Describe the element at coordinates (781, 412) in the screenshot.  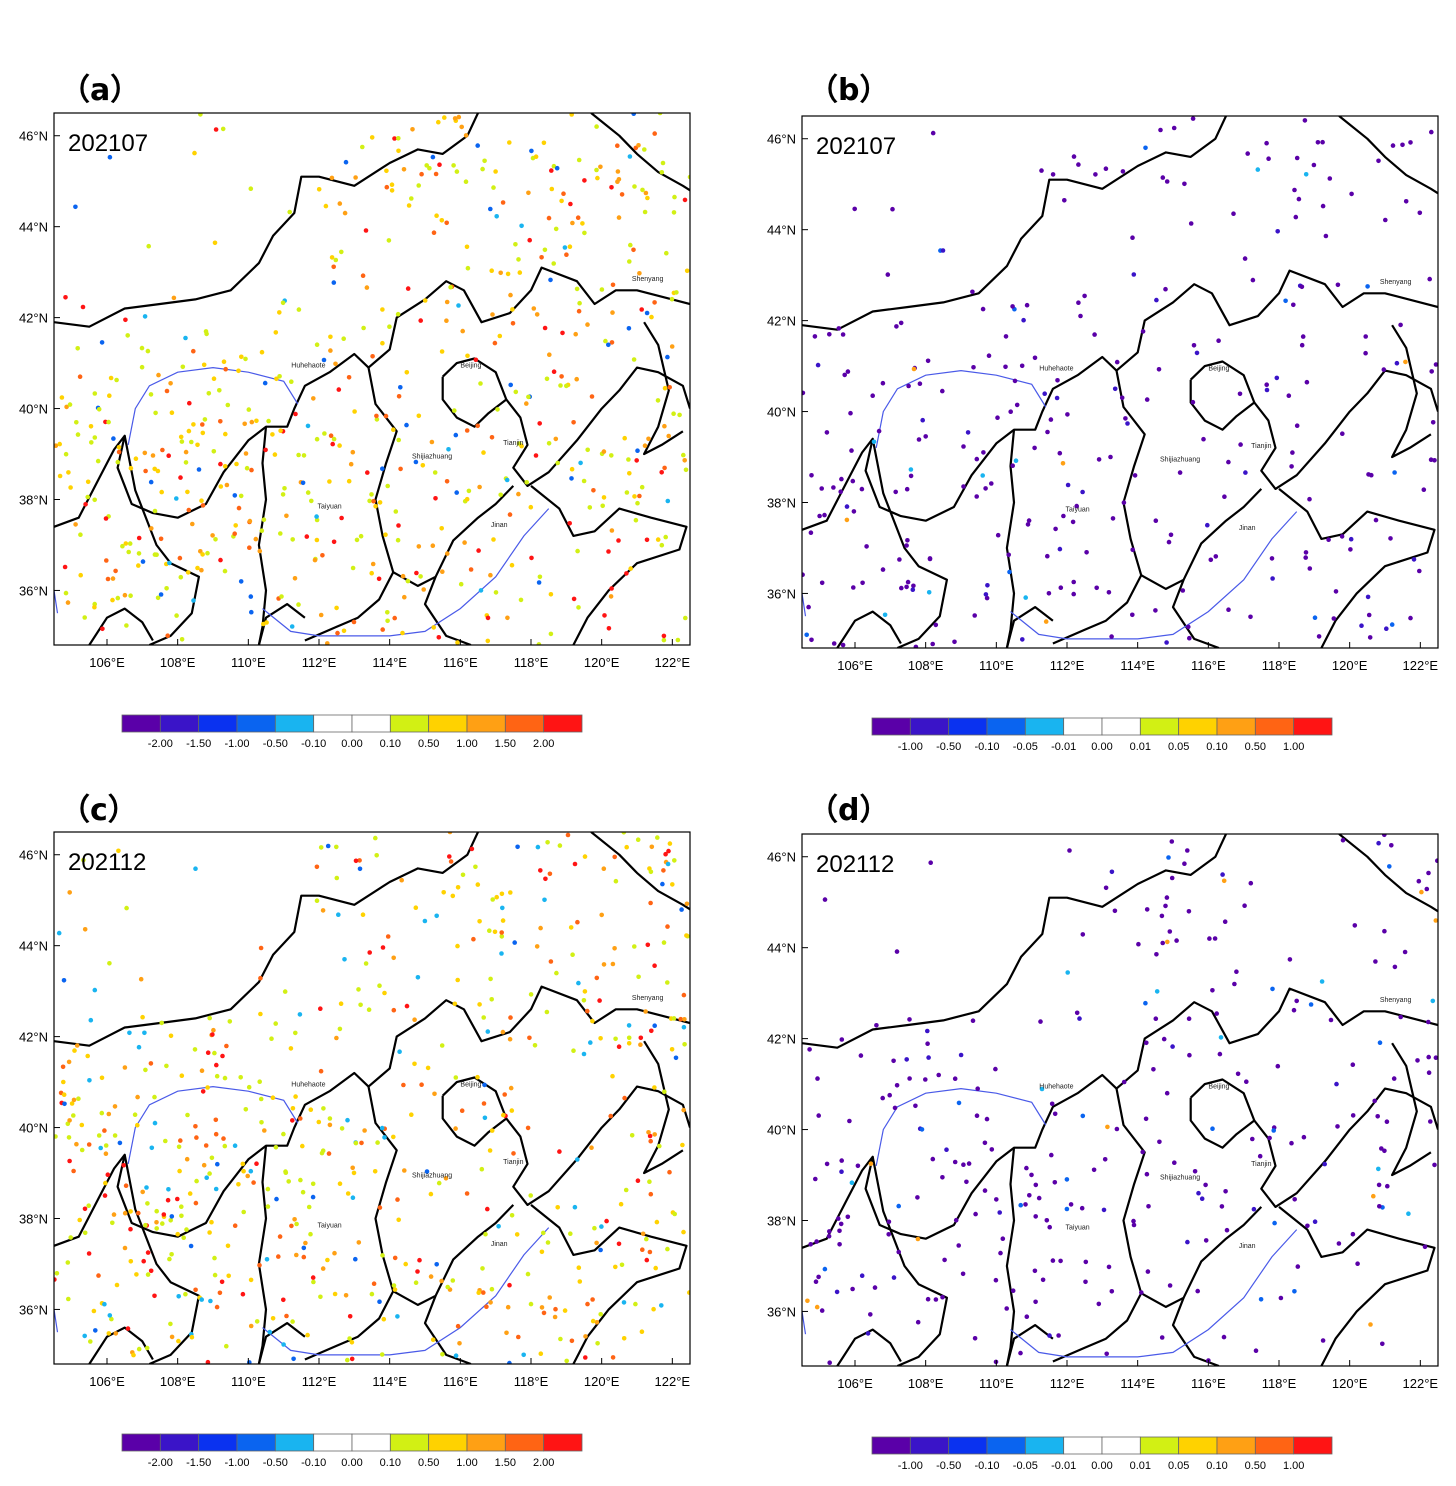
I see `lat-tick-label: 40°N` at that location.